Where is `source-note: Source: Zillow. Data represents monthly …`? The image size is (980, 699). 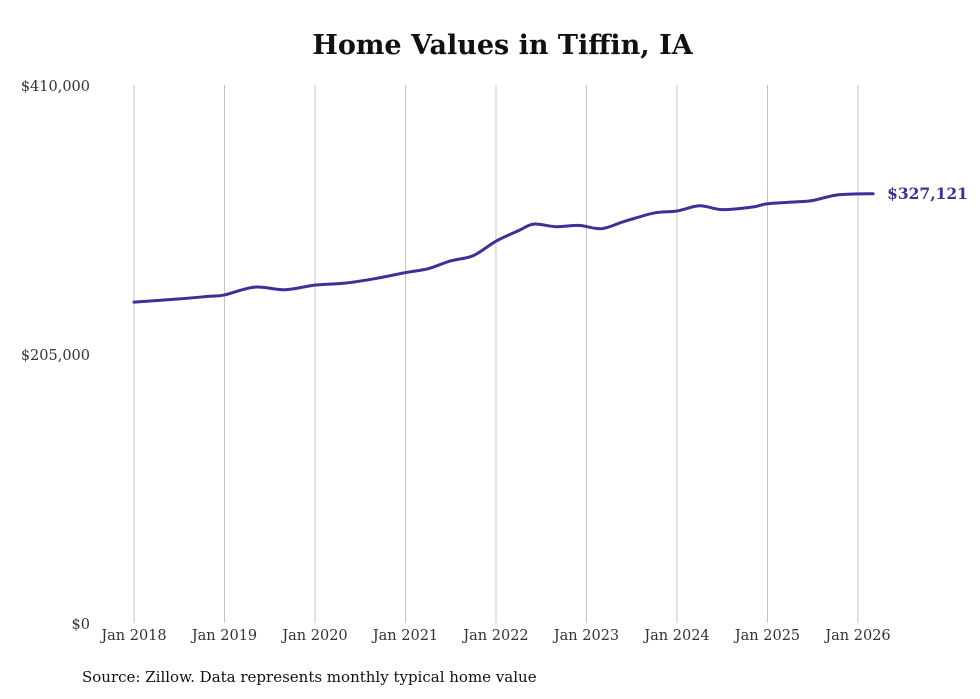
source-note: Source: Zillow. Data represents monthly … is located at coordinates (309, 677).